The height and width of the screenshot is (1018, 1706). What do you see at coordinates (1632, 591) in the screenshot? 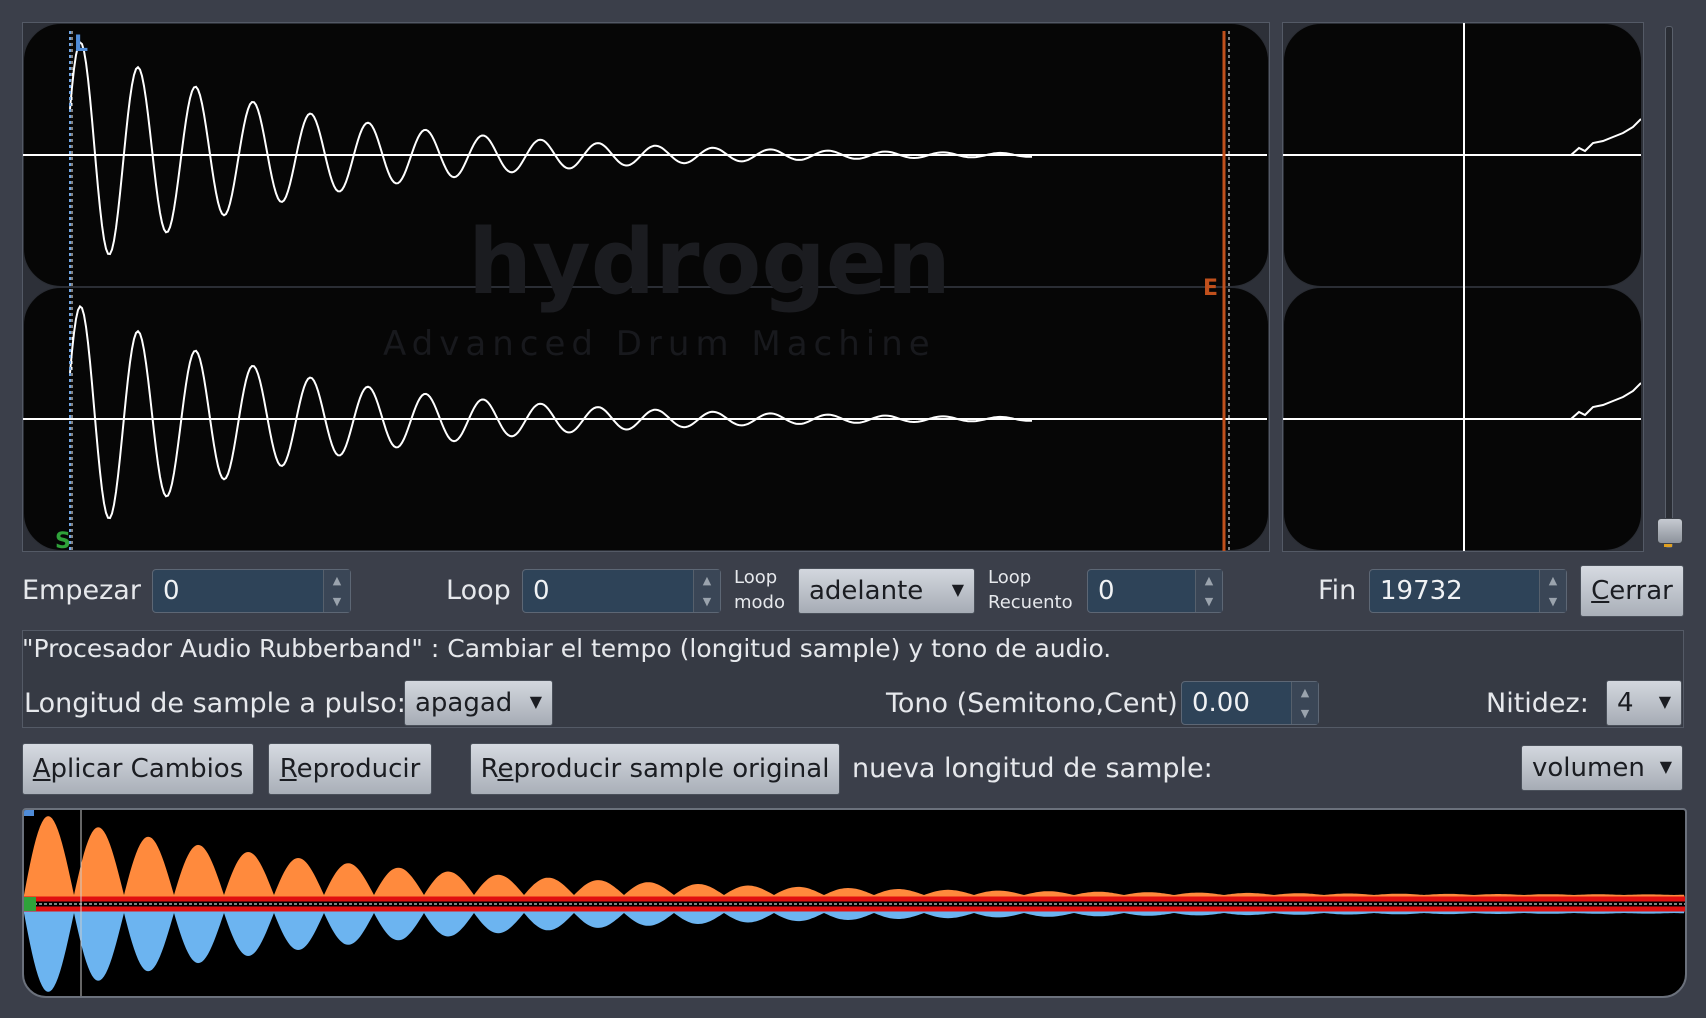
I see `close-button: Cerrar` at bounding box center [1632, 591].